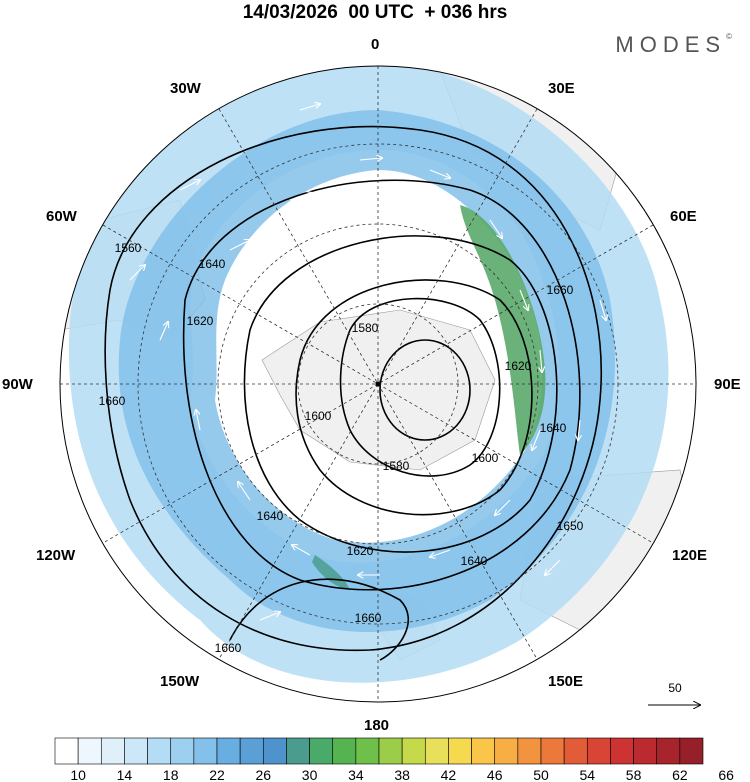 The width and height of the screenshot is (750, 782). What do you see at coordinates (634, 774) in the screenshot?
I see `colorbar-tick-label: 58` at bounding box center [634, 774].